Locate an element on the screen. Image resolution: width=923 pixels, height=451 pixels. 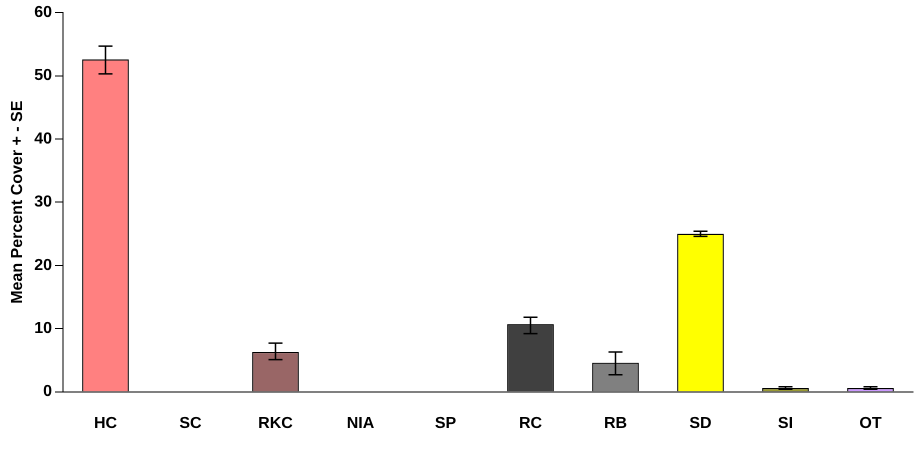
x-tick-label: SC is located at coordinates (190, 423).